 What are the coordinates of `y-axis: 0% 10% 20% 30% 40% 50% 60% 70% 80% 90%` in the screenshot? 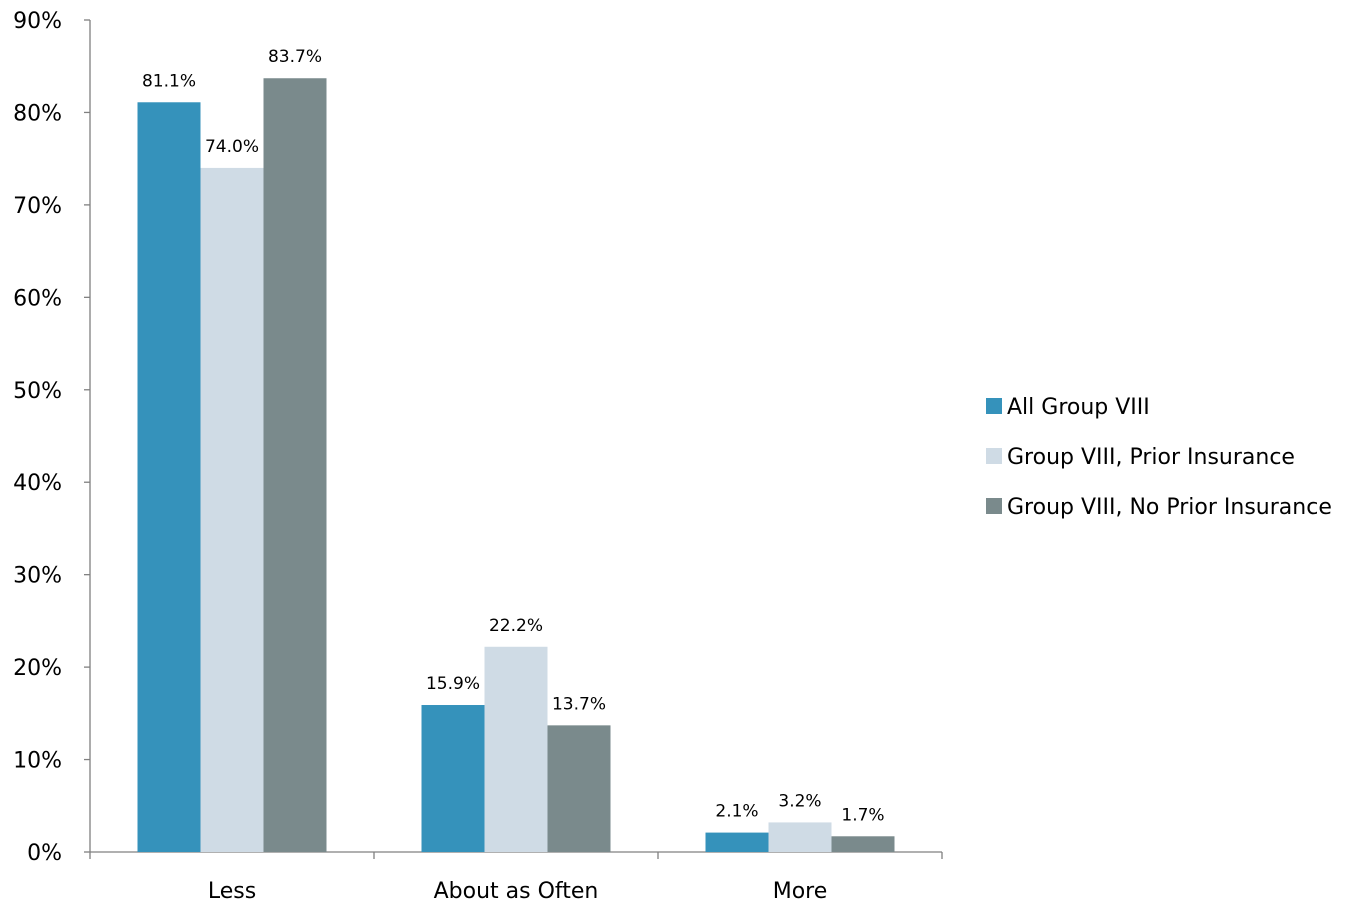 It's located at (52, 437).